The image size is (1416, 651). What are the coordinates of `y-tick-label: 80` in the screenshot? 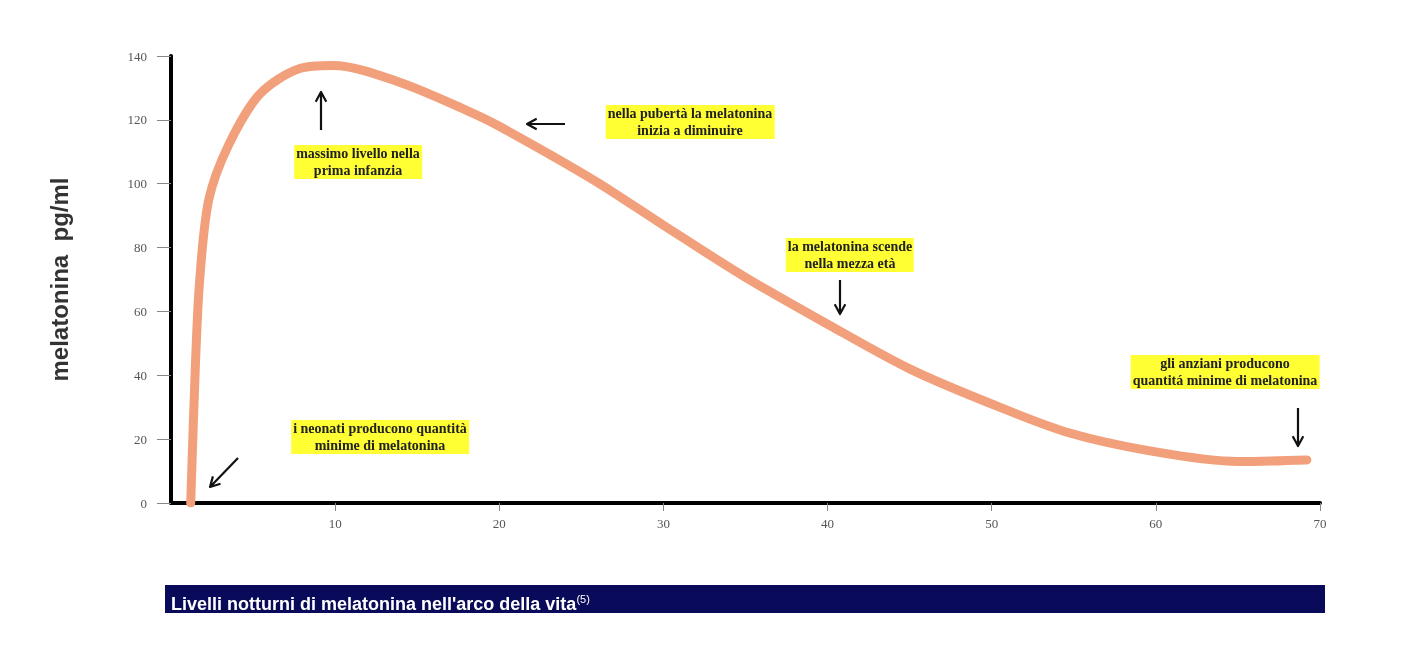 It's located at (140, 248).